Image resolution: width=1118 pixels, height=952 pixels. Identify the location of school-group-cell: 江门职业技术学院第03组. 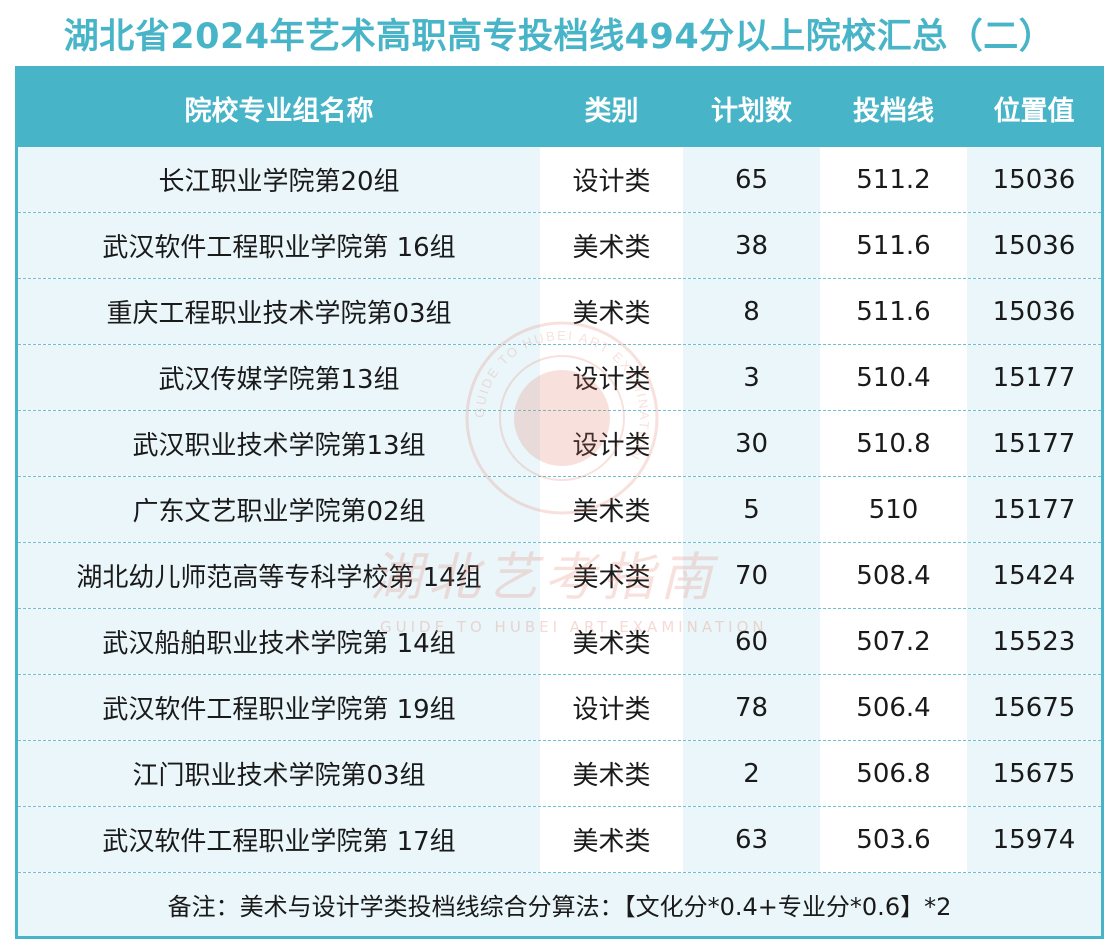
(279, 773).